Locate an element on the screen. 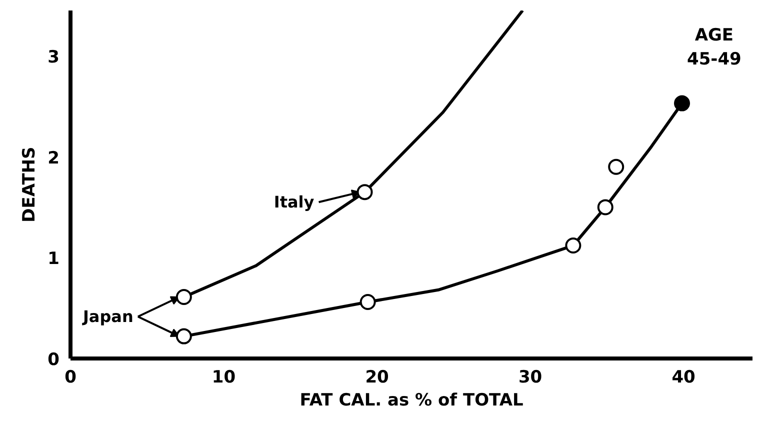 Image resolution: width=762 pixels, height=428 pixels. annotation: Italy is located at coordinates (294, 202).